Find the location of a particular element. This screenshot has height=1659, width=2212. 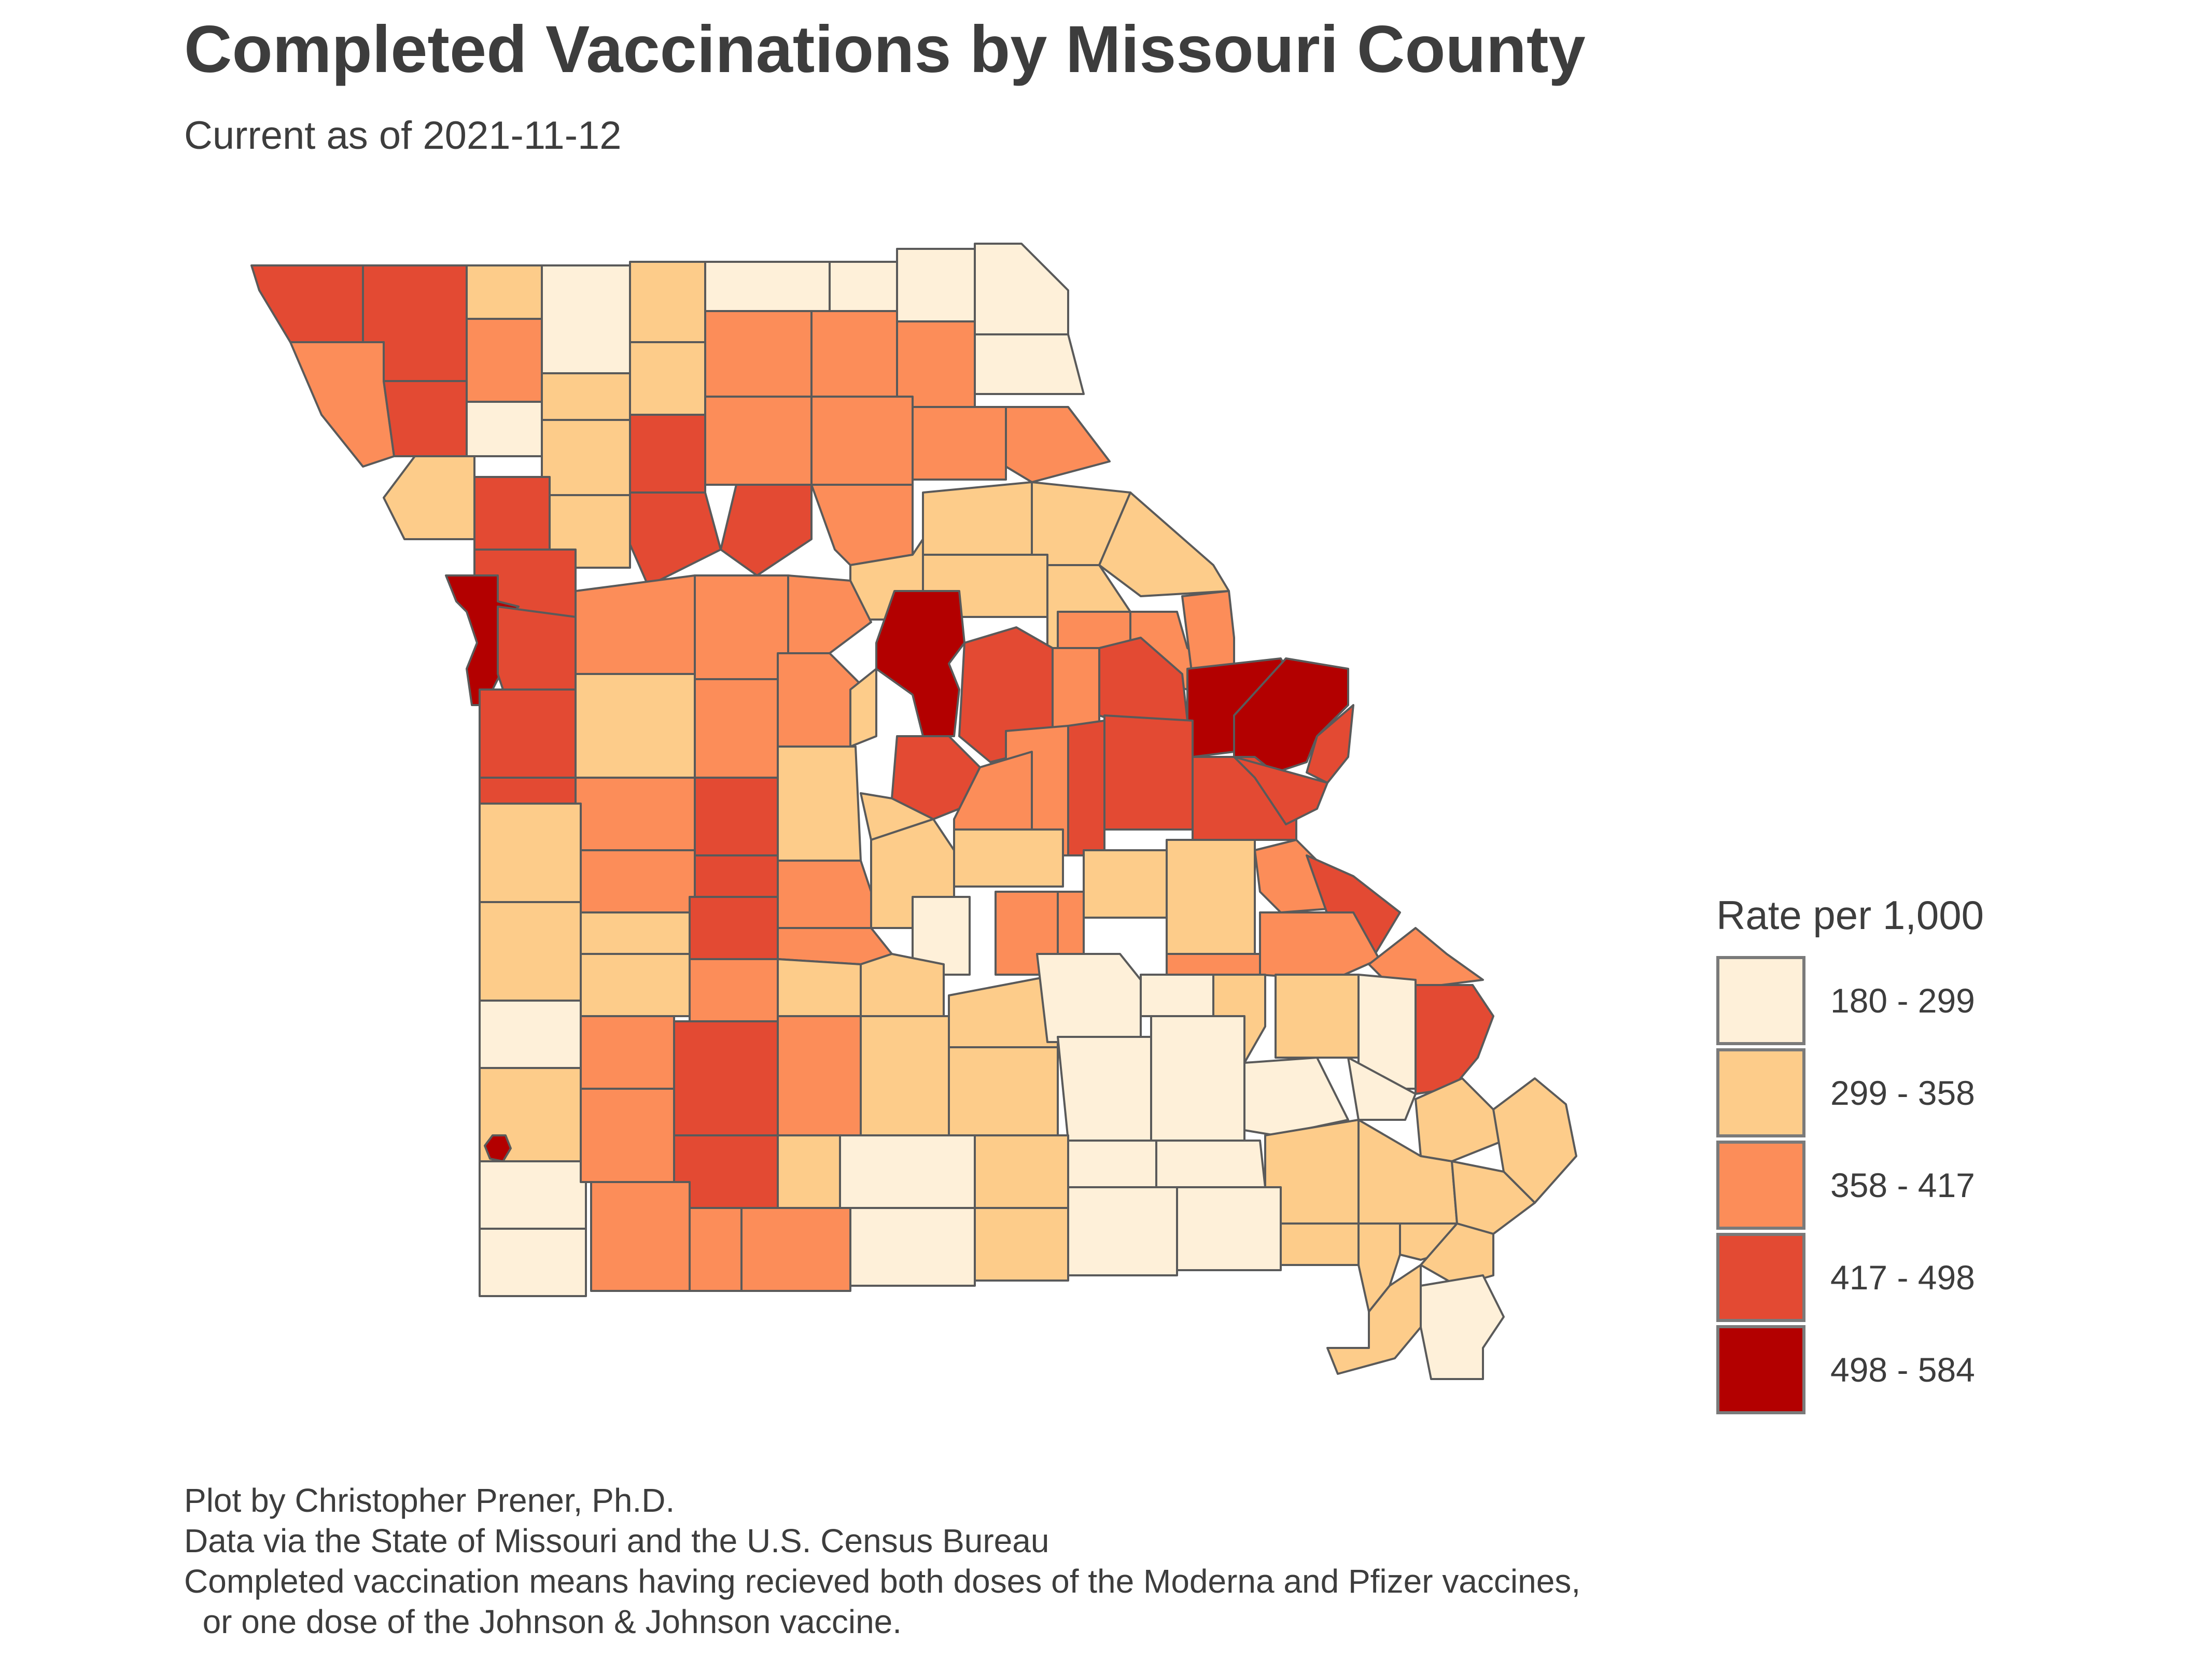

legend-item: 299 - 358 is located at coordinates (1850, 1093).